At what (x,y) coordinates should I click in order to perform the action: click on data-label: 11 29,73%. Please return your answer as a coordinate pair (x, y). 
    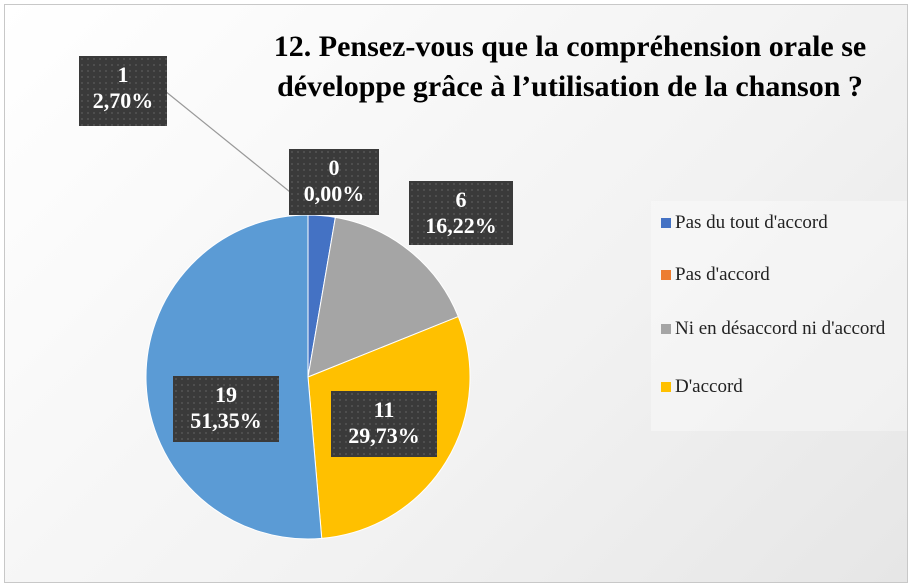
    Looking at the image, I should click on (384, 424).